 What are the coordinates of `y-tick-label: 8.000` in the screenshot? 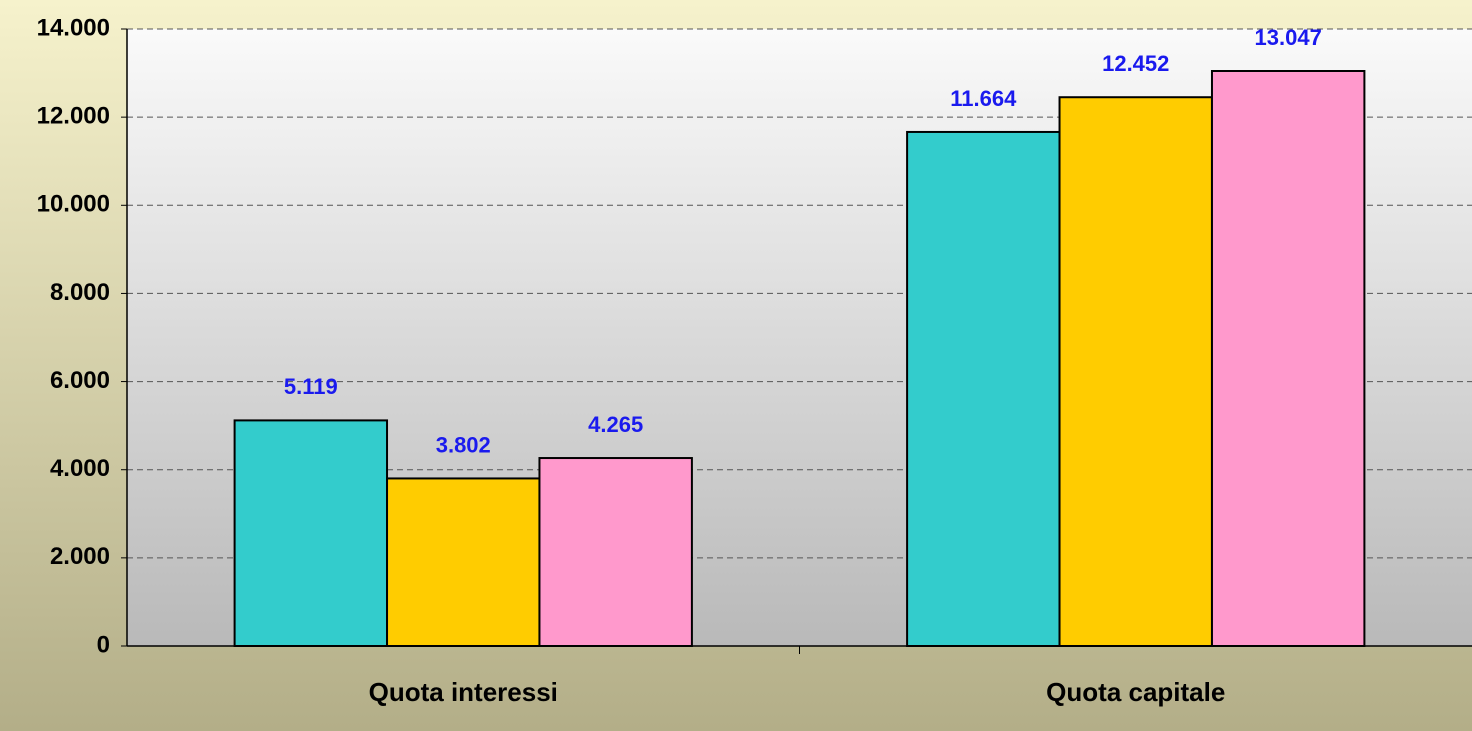 It's located at (80, 292).